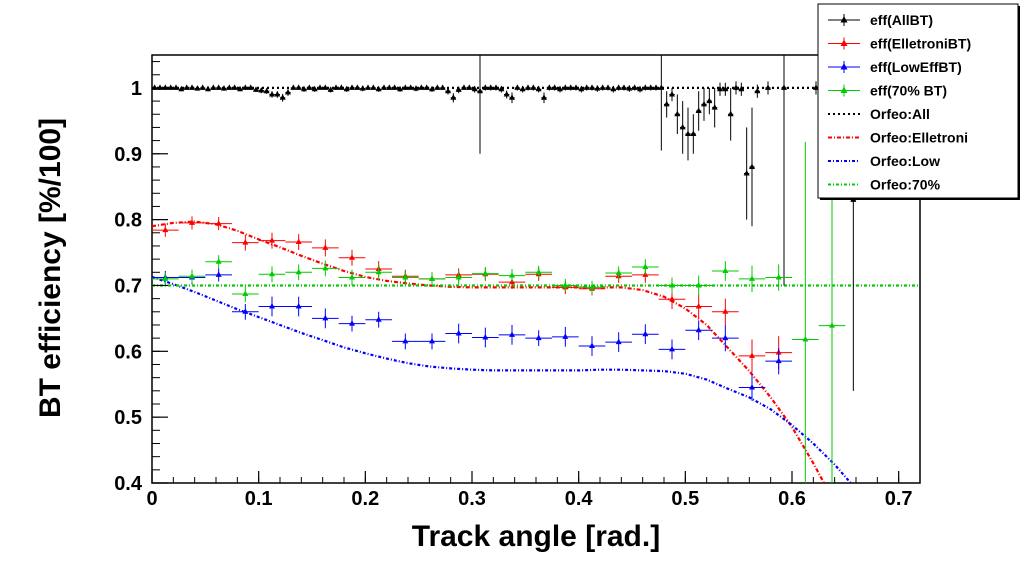 Image resolution: width=1024 pixels, height=566 pixels. What do you see at coordinates (898, 138) in the screenshot?
I see `legend-entry: Orfeo:Elletroni` at bounding box center [898, 138].